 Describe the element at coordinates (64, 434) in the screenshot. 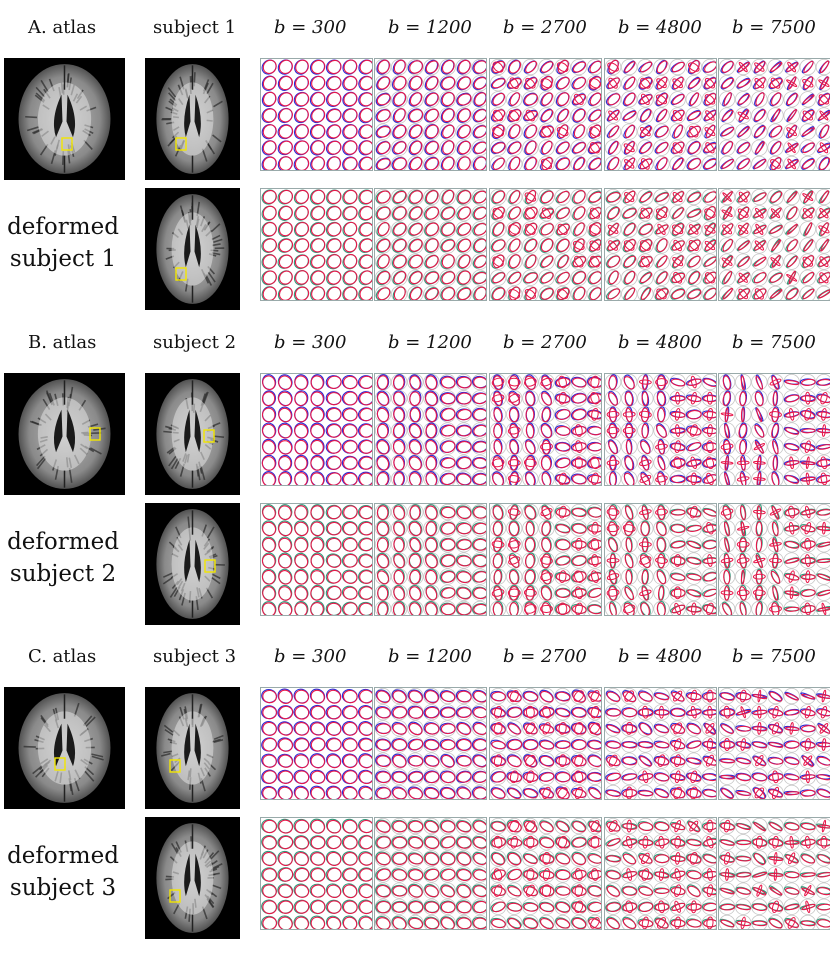

I see `atlas-svg` at that location.